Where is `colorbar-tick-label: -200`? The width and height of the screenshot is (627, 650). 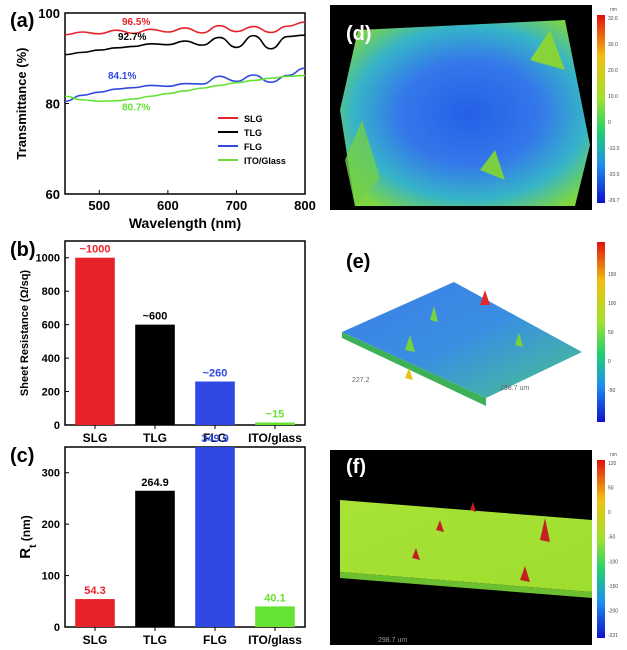
colorbar-tick-label: -200 is located at coordinates (613, 611).